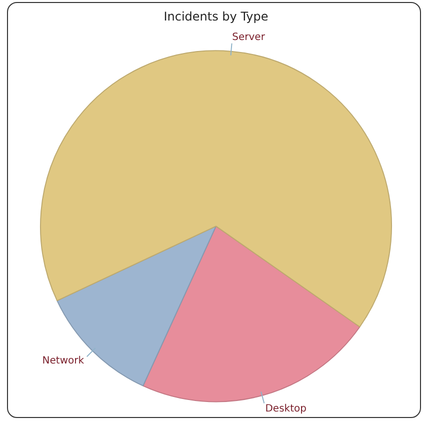 This screenshot has width=432, height=428. What do you see at coordinates (216, 16) in the screenshot?
I see `chart-title: Incidents by Type` at bounding box center [216, 16].